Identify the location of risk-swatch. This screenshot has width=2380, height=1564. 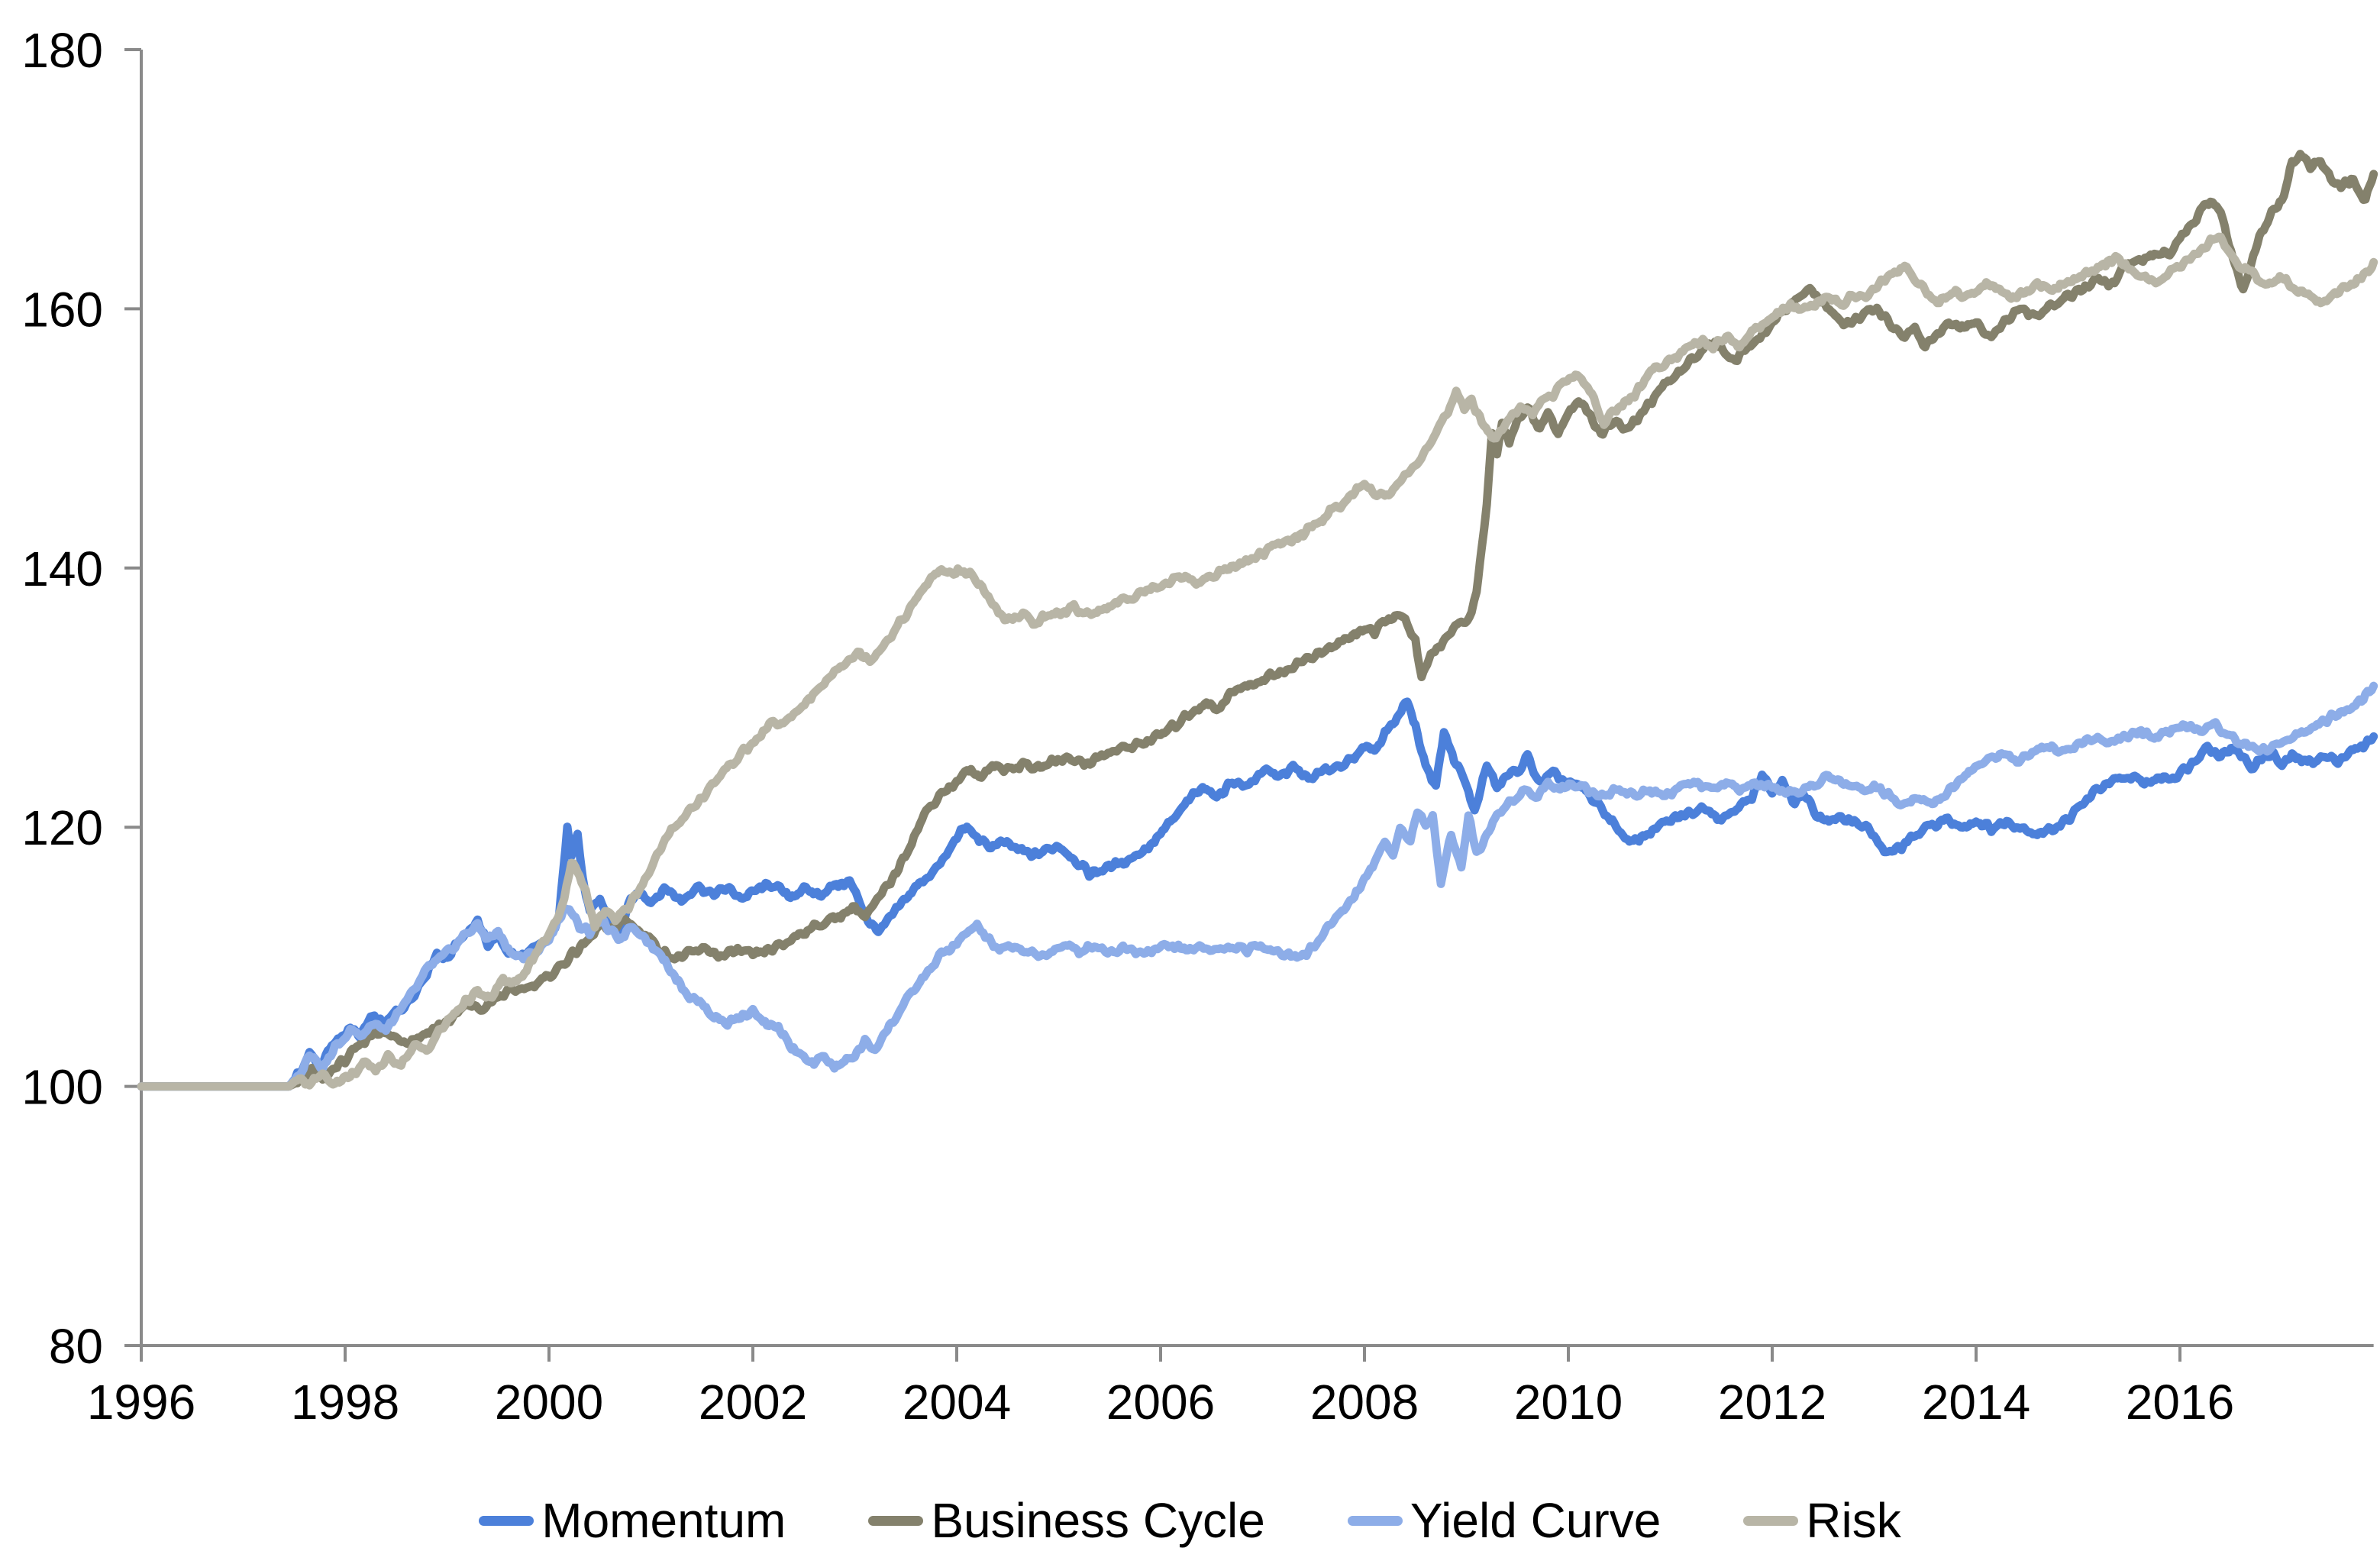
(1771, 1521).